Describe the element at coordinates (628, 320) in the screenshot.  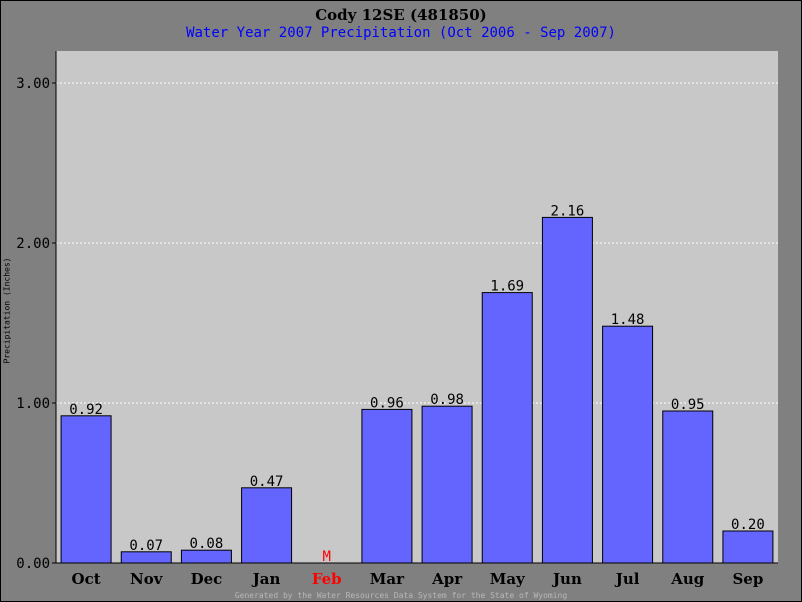
I see `data-label: 1.48` at that location.